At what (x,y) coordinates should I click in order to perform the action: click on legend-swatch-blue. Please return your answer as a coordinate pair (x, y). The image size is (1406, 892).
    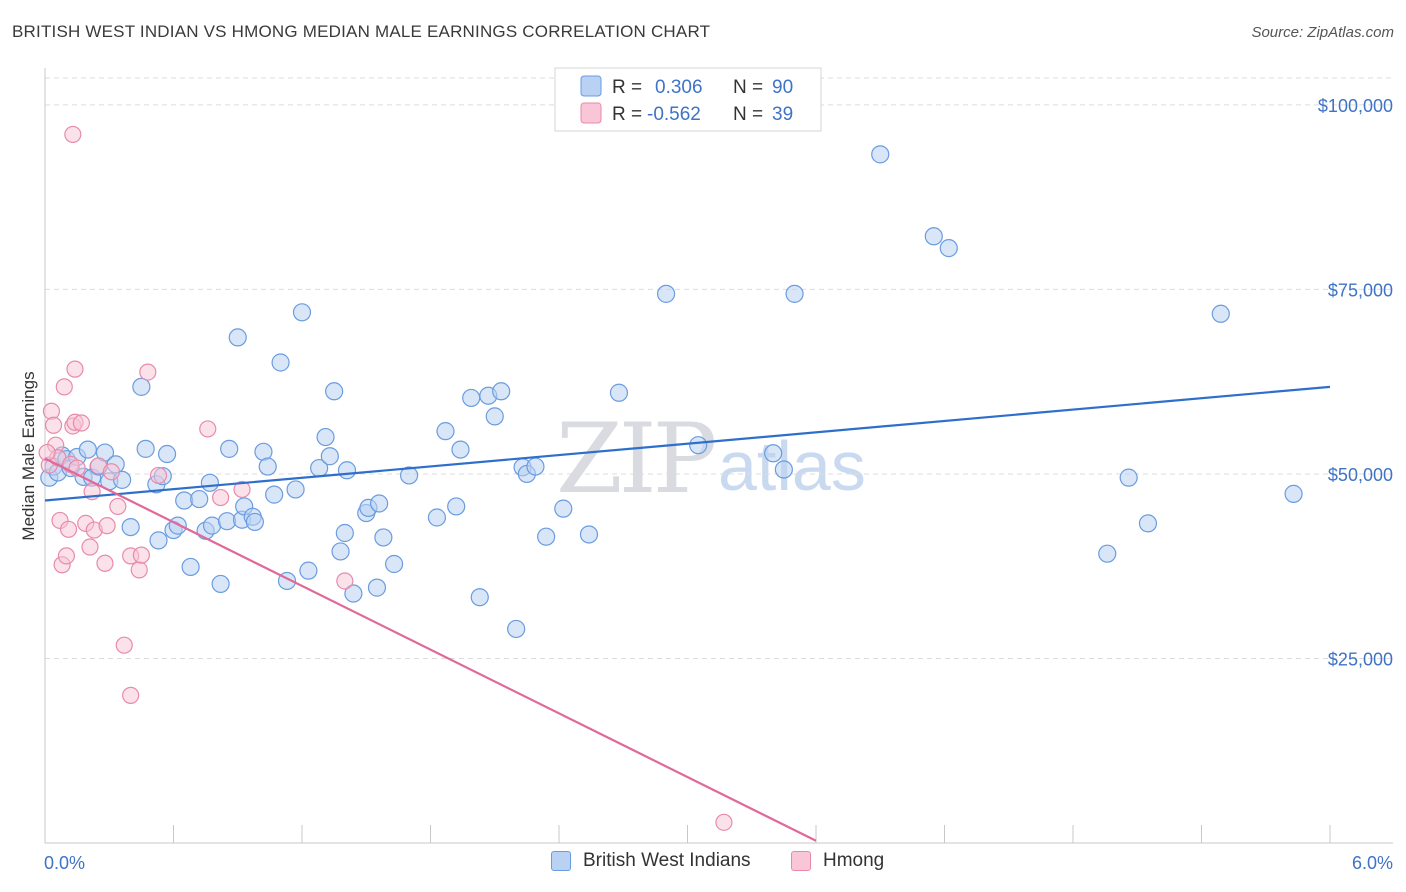
    Looking at the image, I should click on (591, 86).